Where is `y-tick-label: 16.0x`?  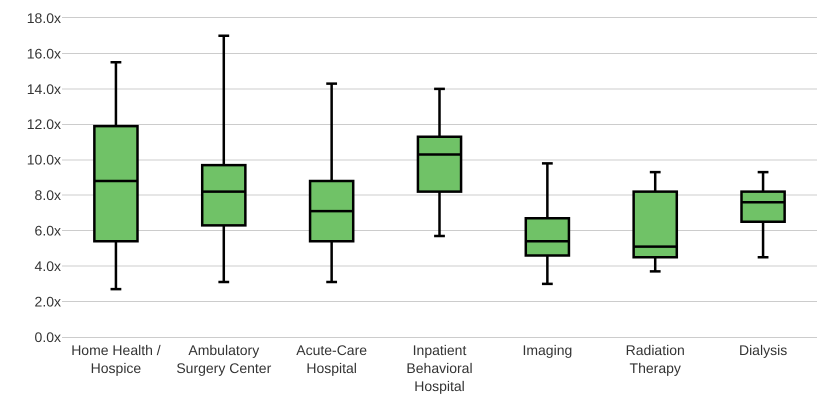
y-tick-label: 16.0x is located at coordinates (43, 53).